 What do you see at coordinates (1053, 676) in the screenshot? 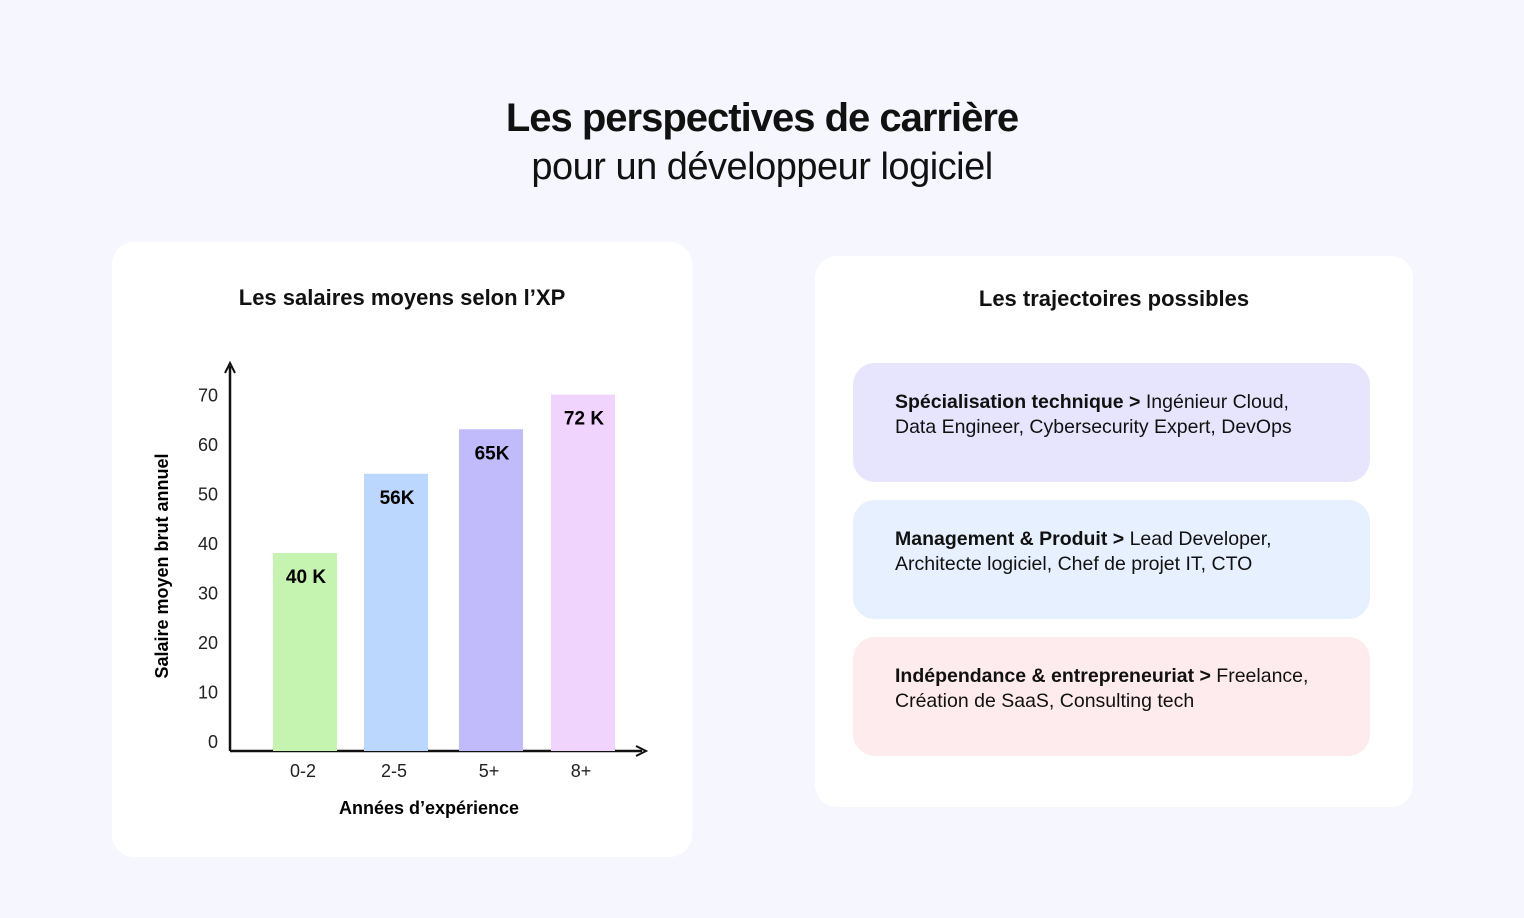
I see `trajectory-heading: Indépendance & entrepreneuriat >` at bounding box center [1053, 676].